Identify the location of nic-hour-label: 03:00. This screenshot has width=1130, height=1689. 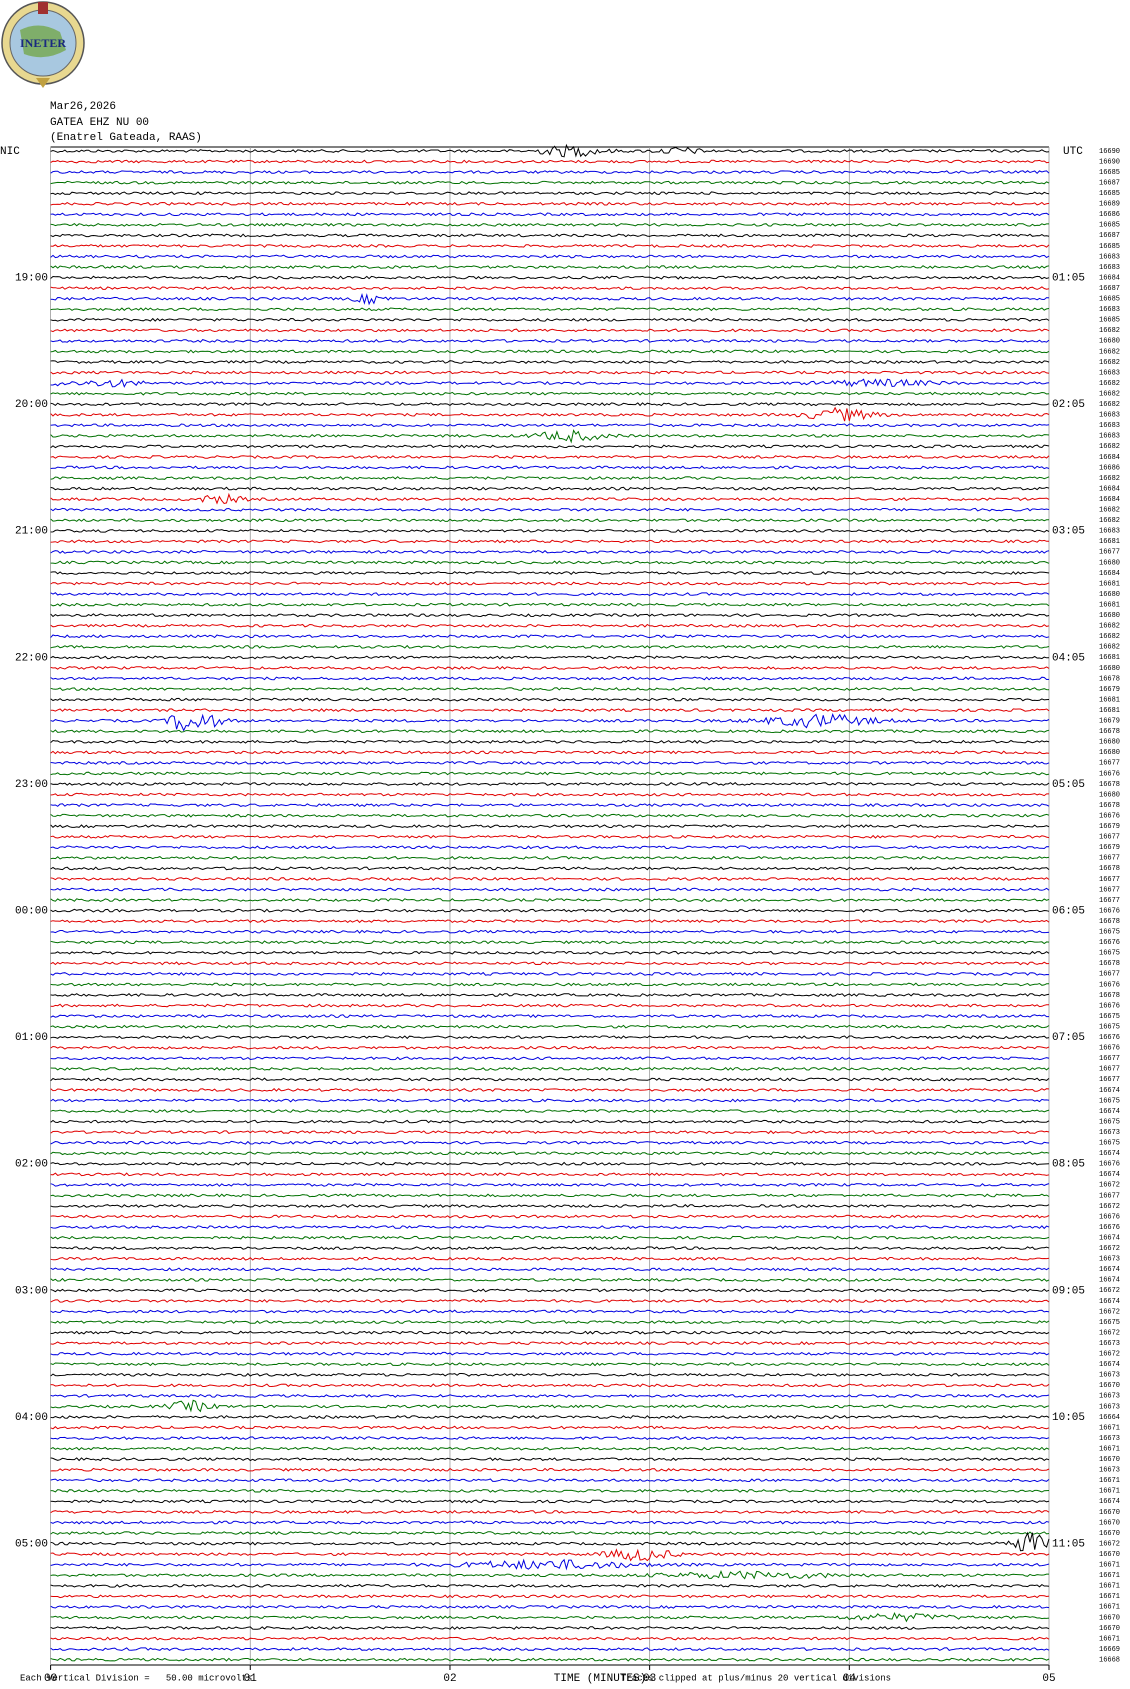
(31, 1291).